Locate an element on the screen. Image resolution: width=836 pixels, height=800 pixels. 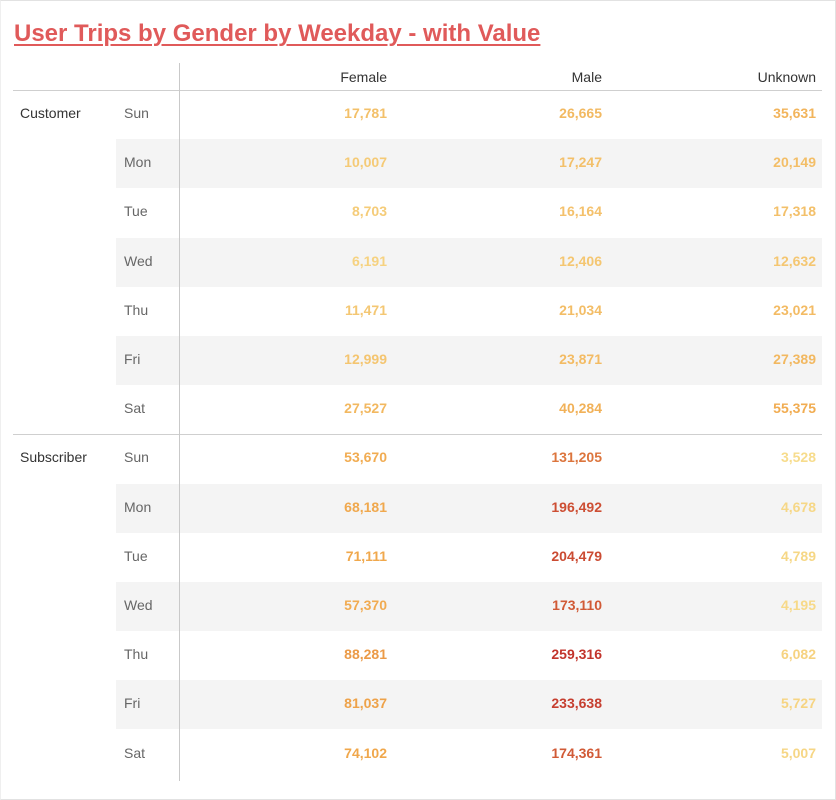
value-cell-female: 81,037 is located at coordinates (365, 703).